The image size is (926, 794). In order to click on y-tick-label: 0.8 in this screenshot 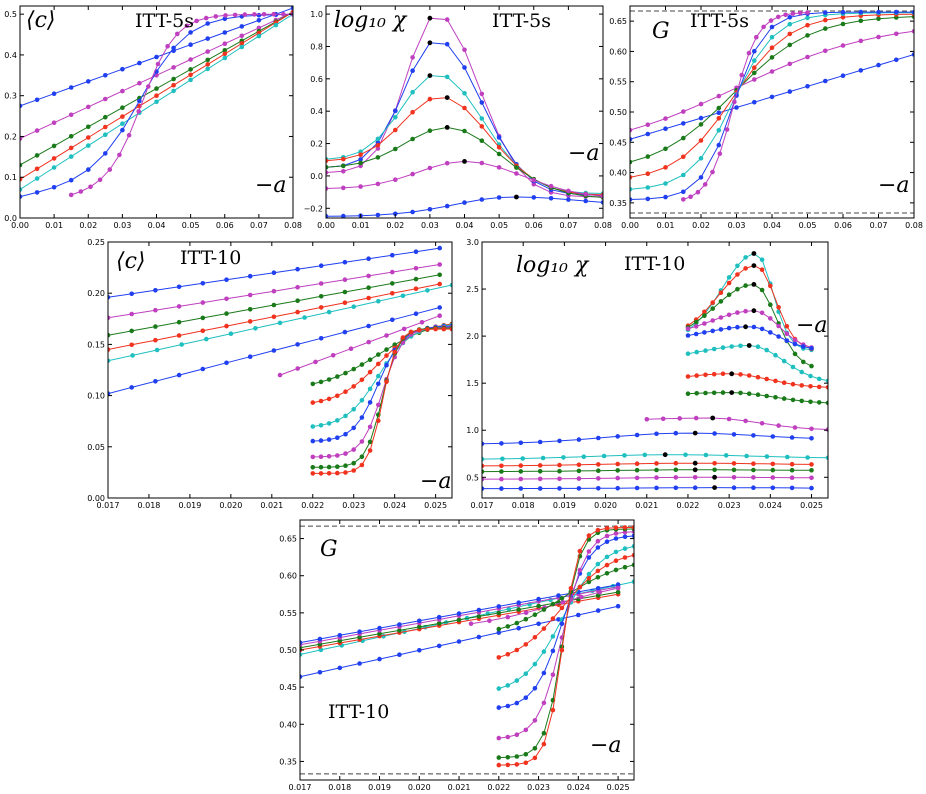, I will do `click(316, 46)`.